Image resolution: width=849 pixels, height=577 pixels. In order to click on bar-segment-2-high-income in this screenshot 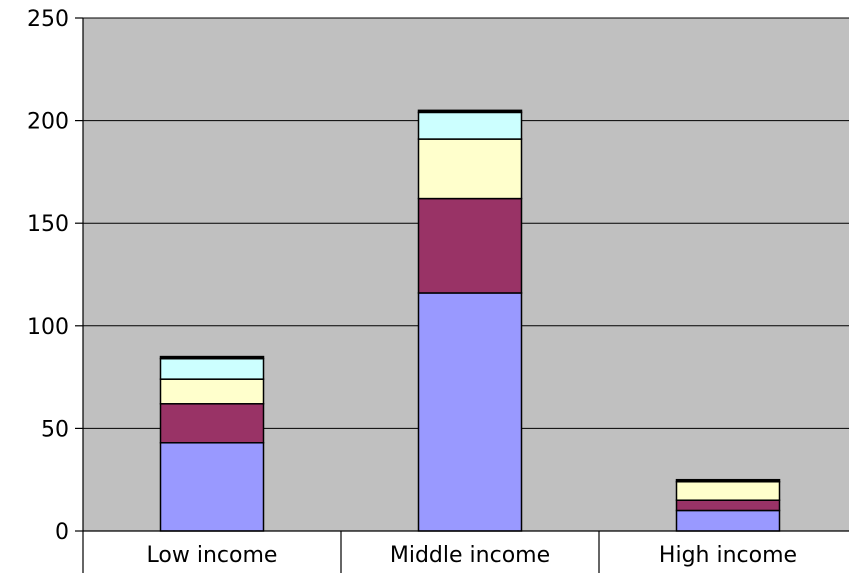, I will do `click(728, 505)`.